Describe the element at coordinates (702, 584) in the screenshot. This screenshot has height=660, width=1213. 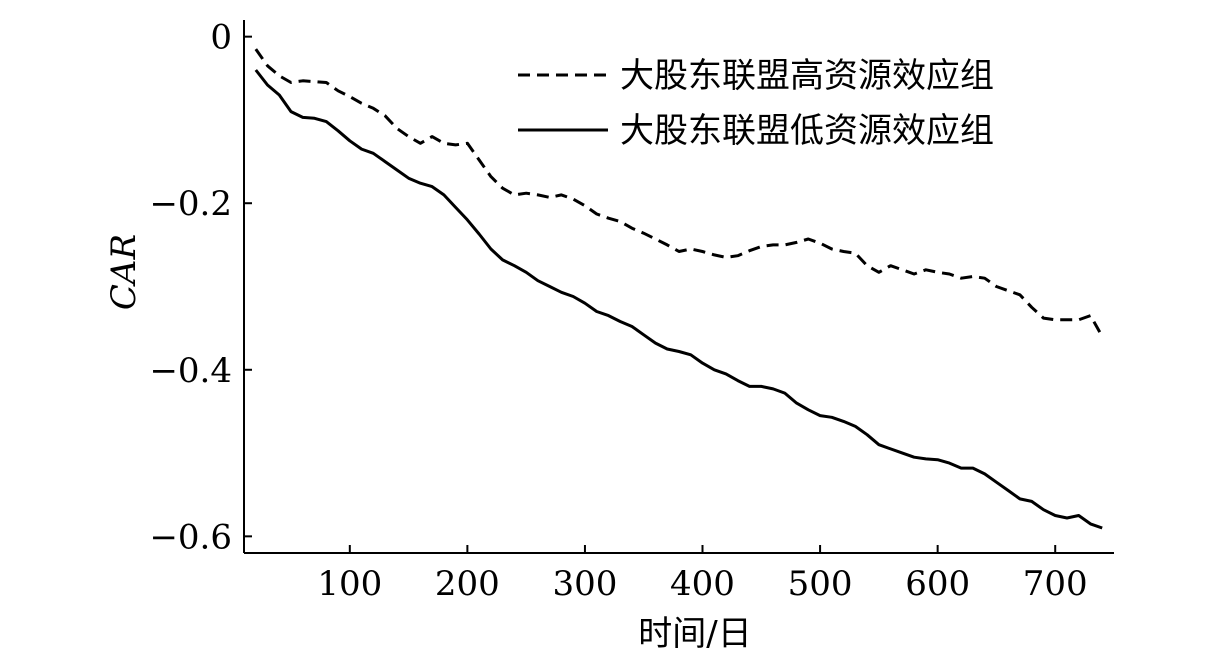
I see `x-tick-label: 400` at that location.